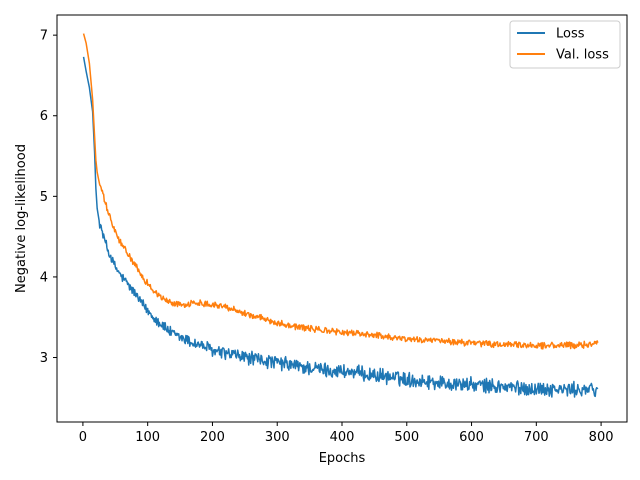  Describe the element at coordinates (565, 44) in the screenshot. I see `legend: Loss Val. loss` at that location.